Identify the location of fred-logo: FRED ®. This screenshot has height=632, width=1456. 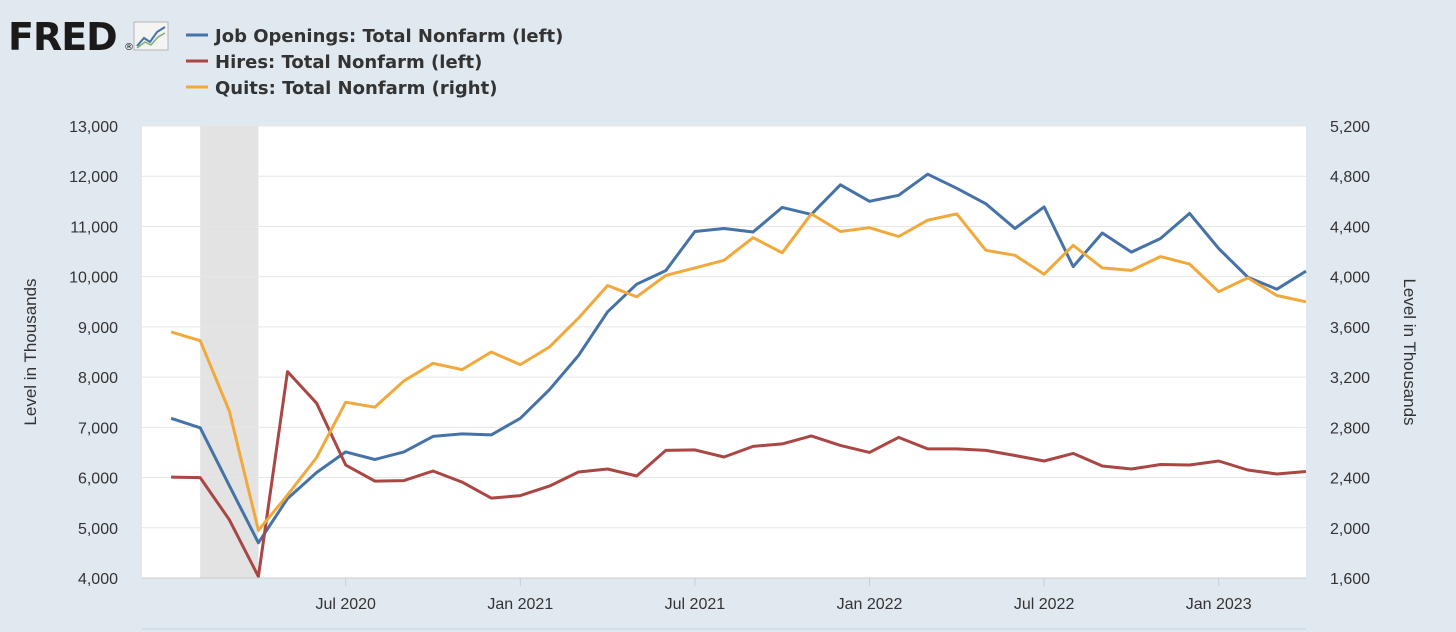
(88, 37).